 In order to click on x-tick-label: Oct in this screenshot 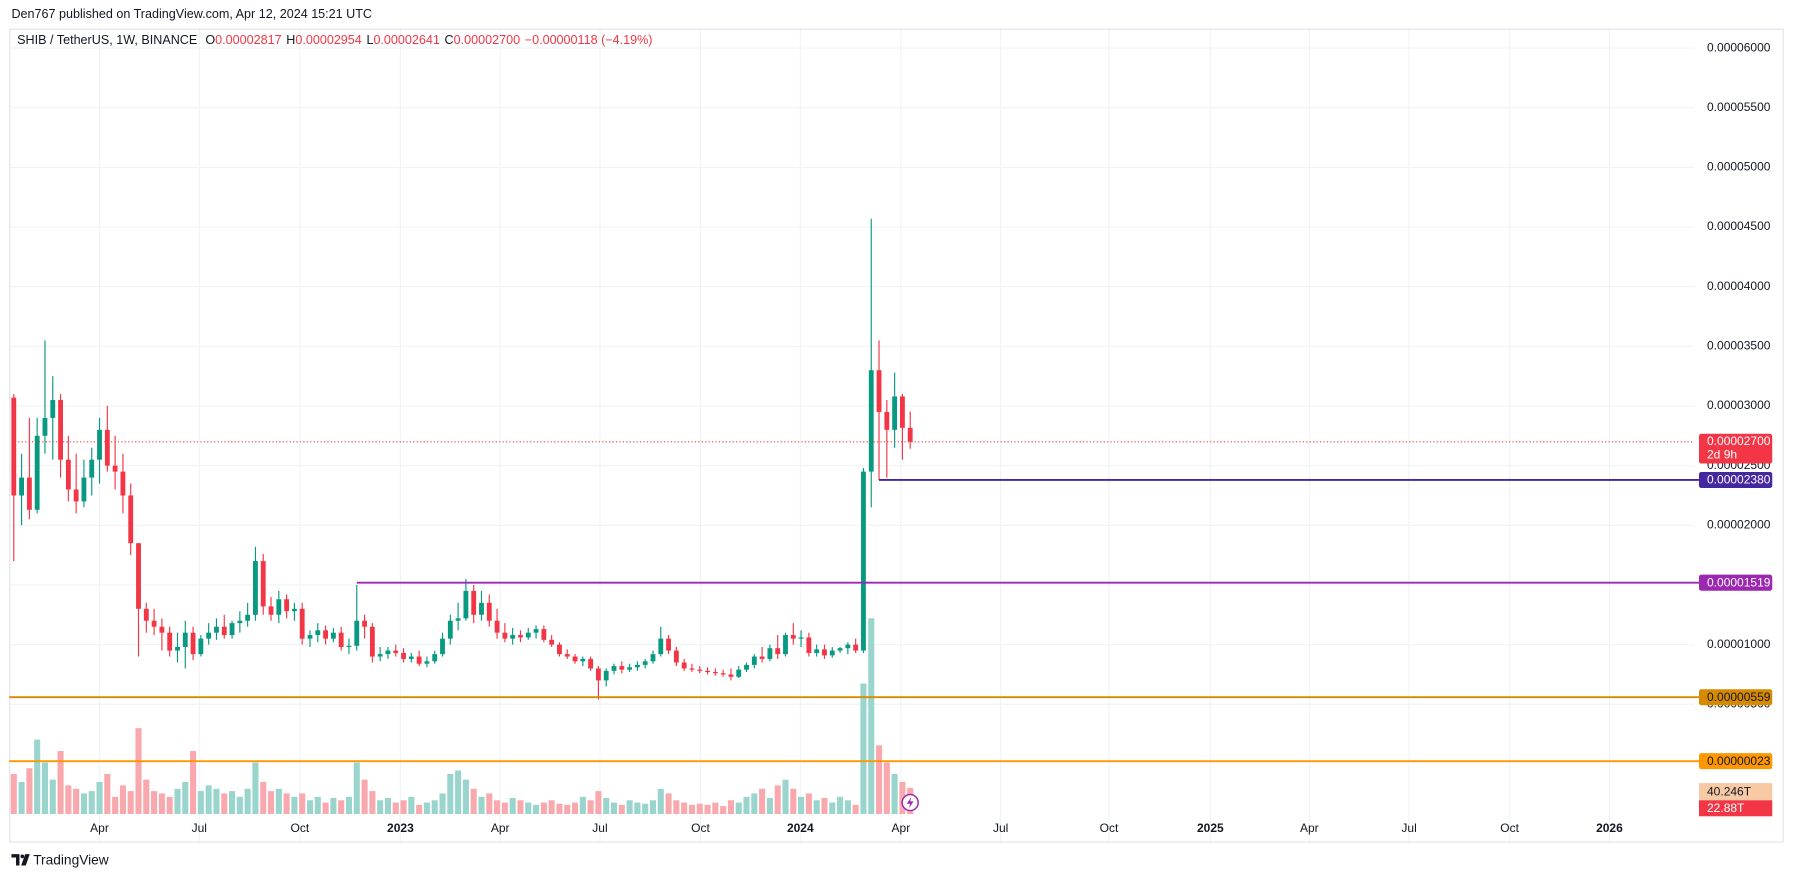, I will do `click(700, 828)`.